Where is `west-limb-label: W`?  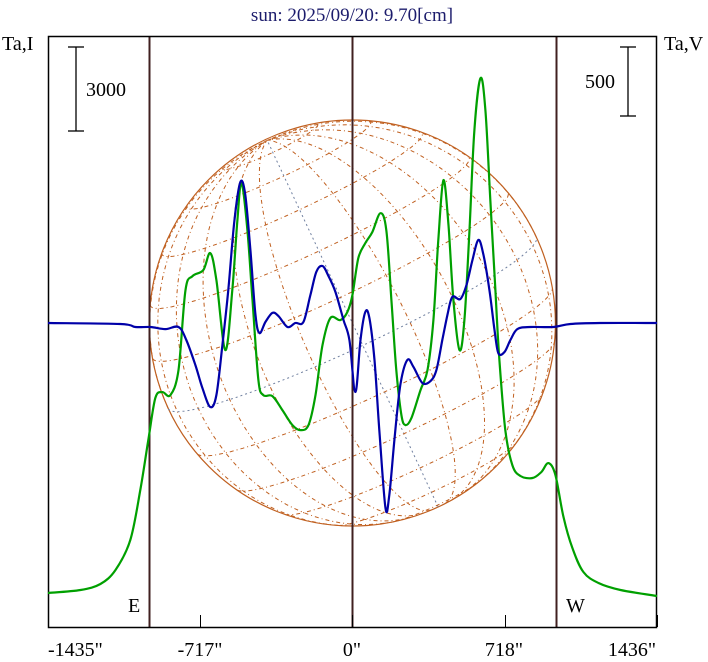
west-limb-label: W is located at coordinates (575, 606).